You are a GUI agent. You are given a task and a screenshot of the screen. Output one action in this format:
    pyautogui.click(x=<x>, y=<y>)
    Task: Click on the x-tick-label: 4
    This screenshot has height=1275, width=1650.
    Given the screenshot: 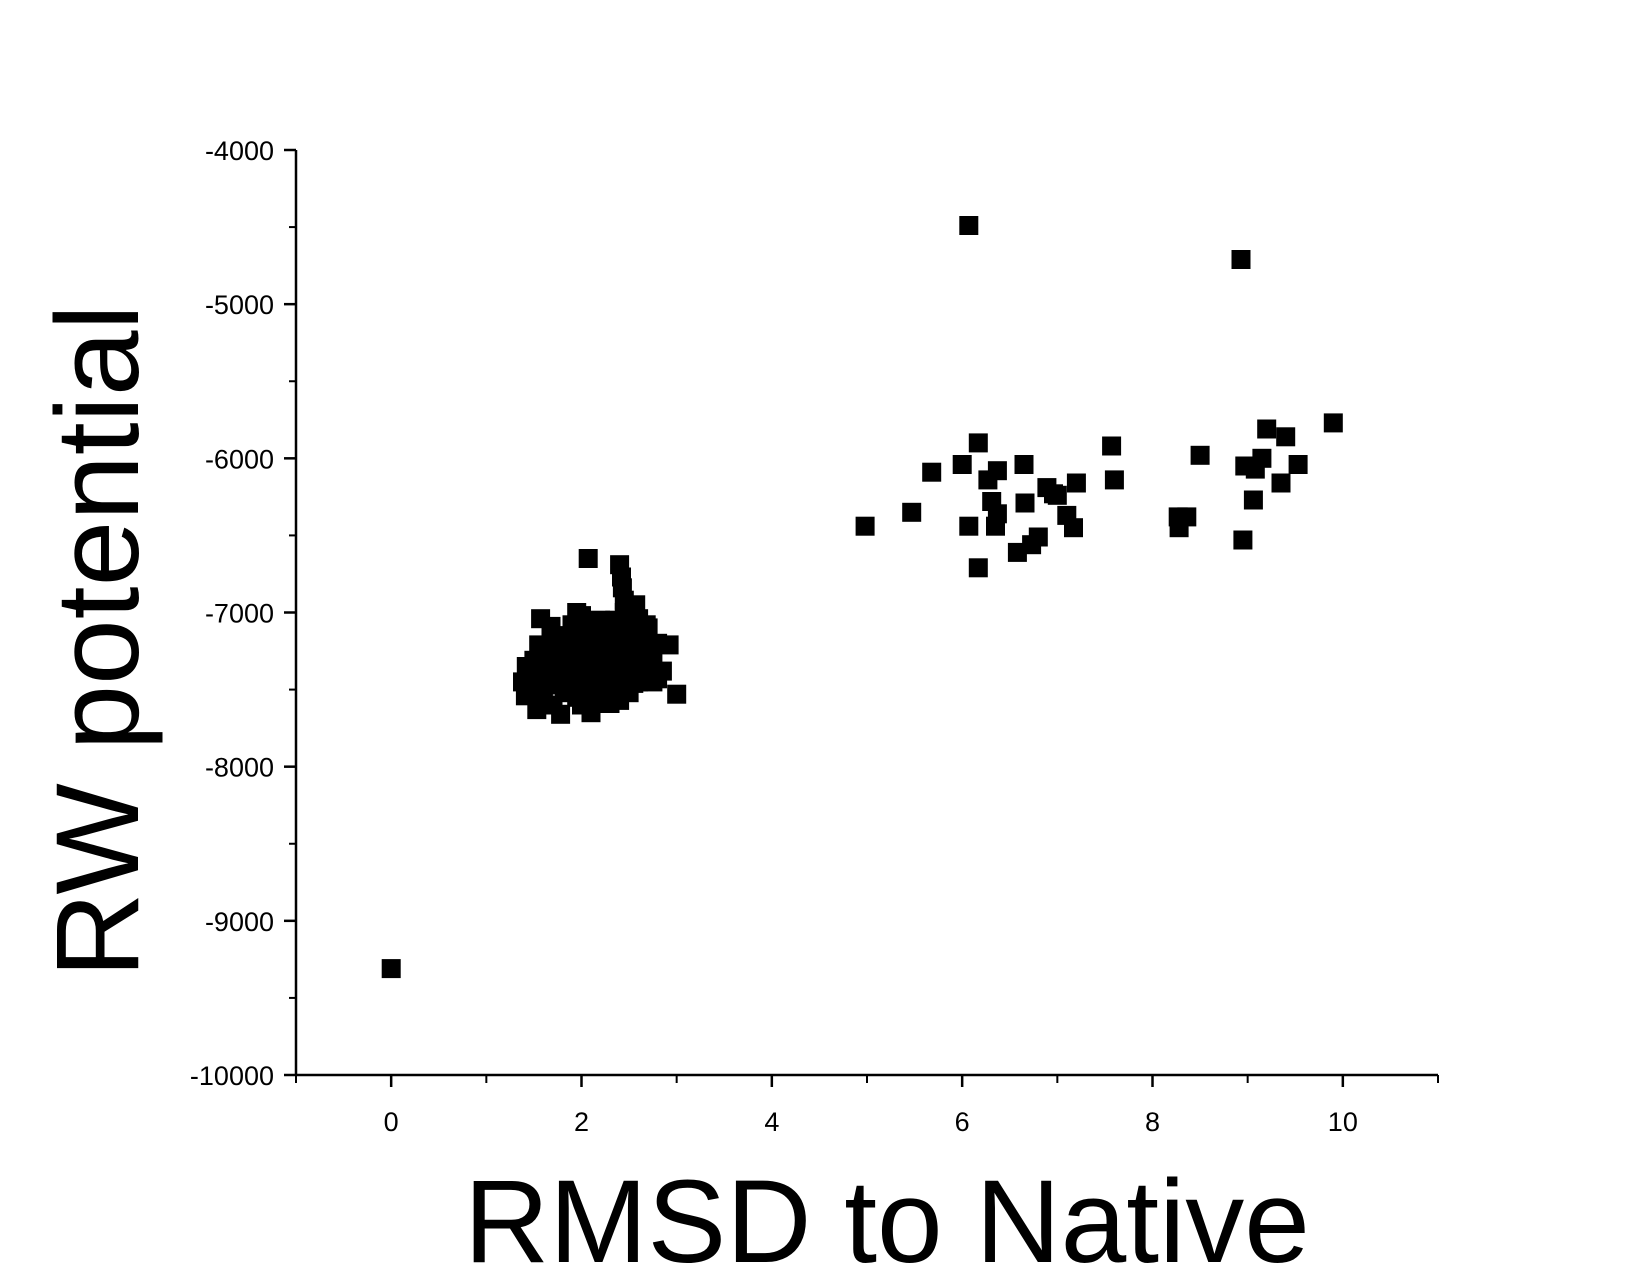 What is the action you would take?
    pyautogui.click(x=771, y=1122)
    